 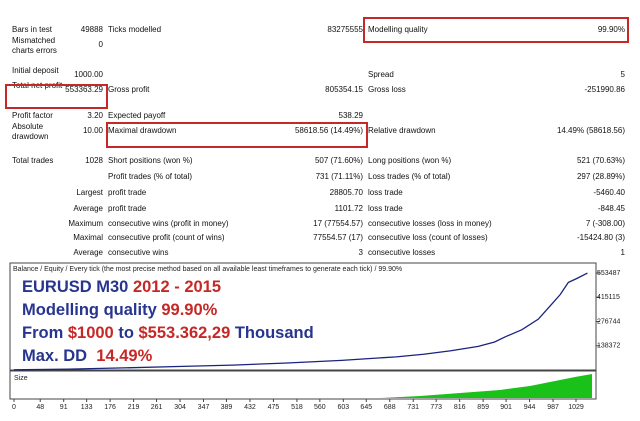 What do you see at coordinates (127, 208) in the screenshot?
I see `row-label: profit trade` at bounding box center [127, 208].